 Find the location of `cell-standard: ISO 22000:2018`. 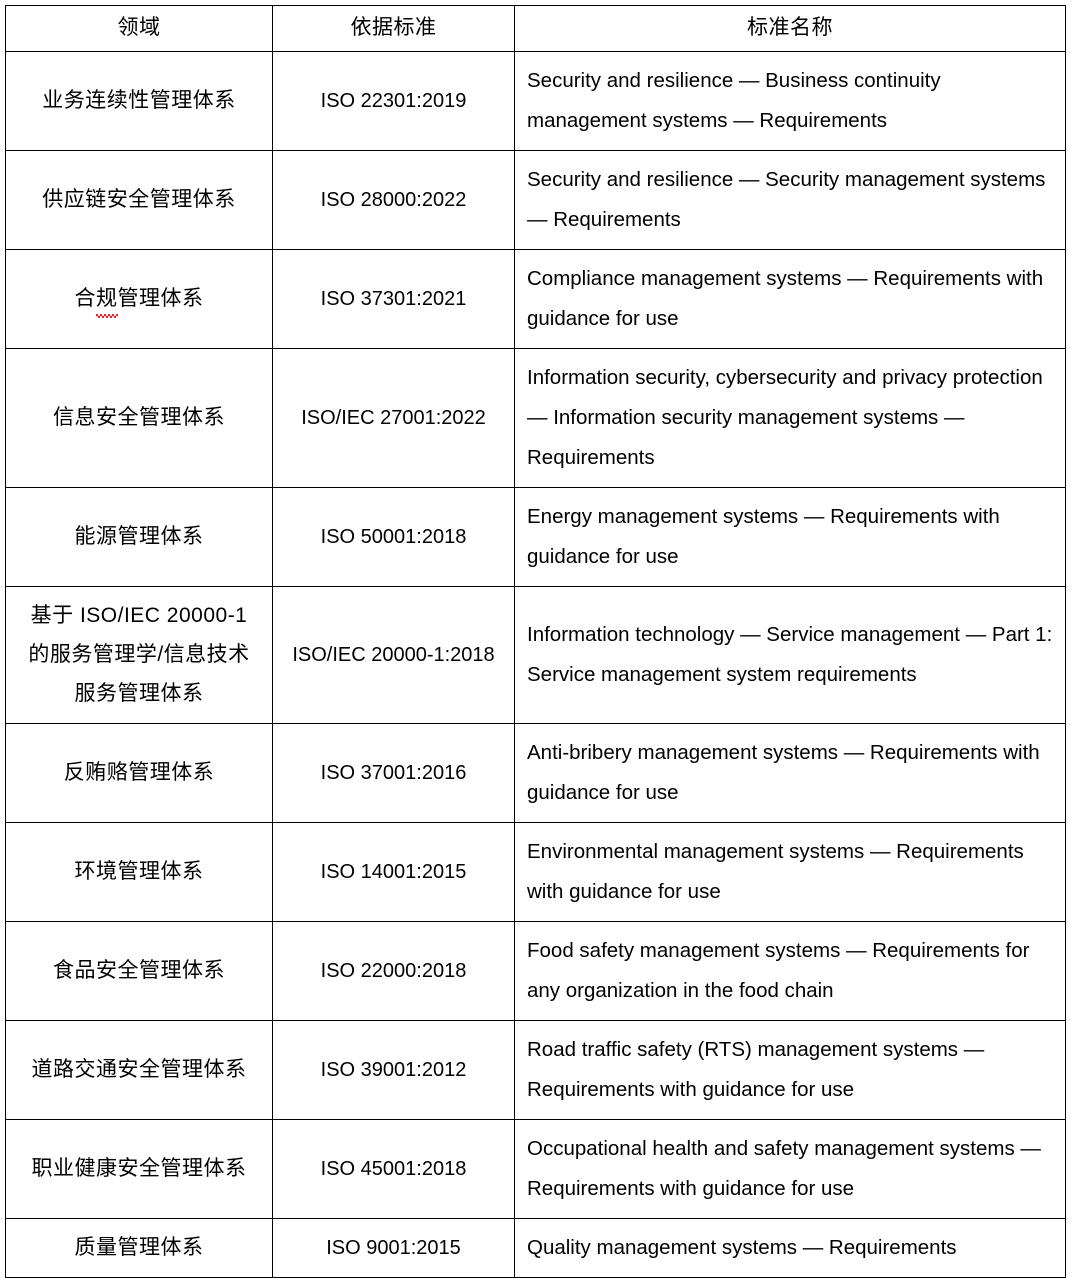

cell-standard: ISO 22000:2018 is located at coordinates (393, 971).